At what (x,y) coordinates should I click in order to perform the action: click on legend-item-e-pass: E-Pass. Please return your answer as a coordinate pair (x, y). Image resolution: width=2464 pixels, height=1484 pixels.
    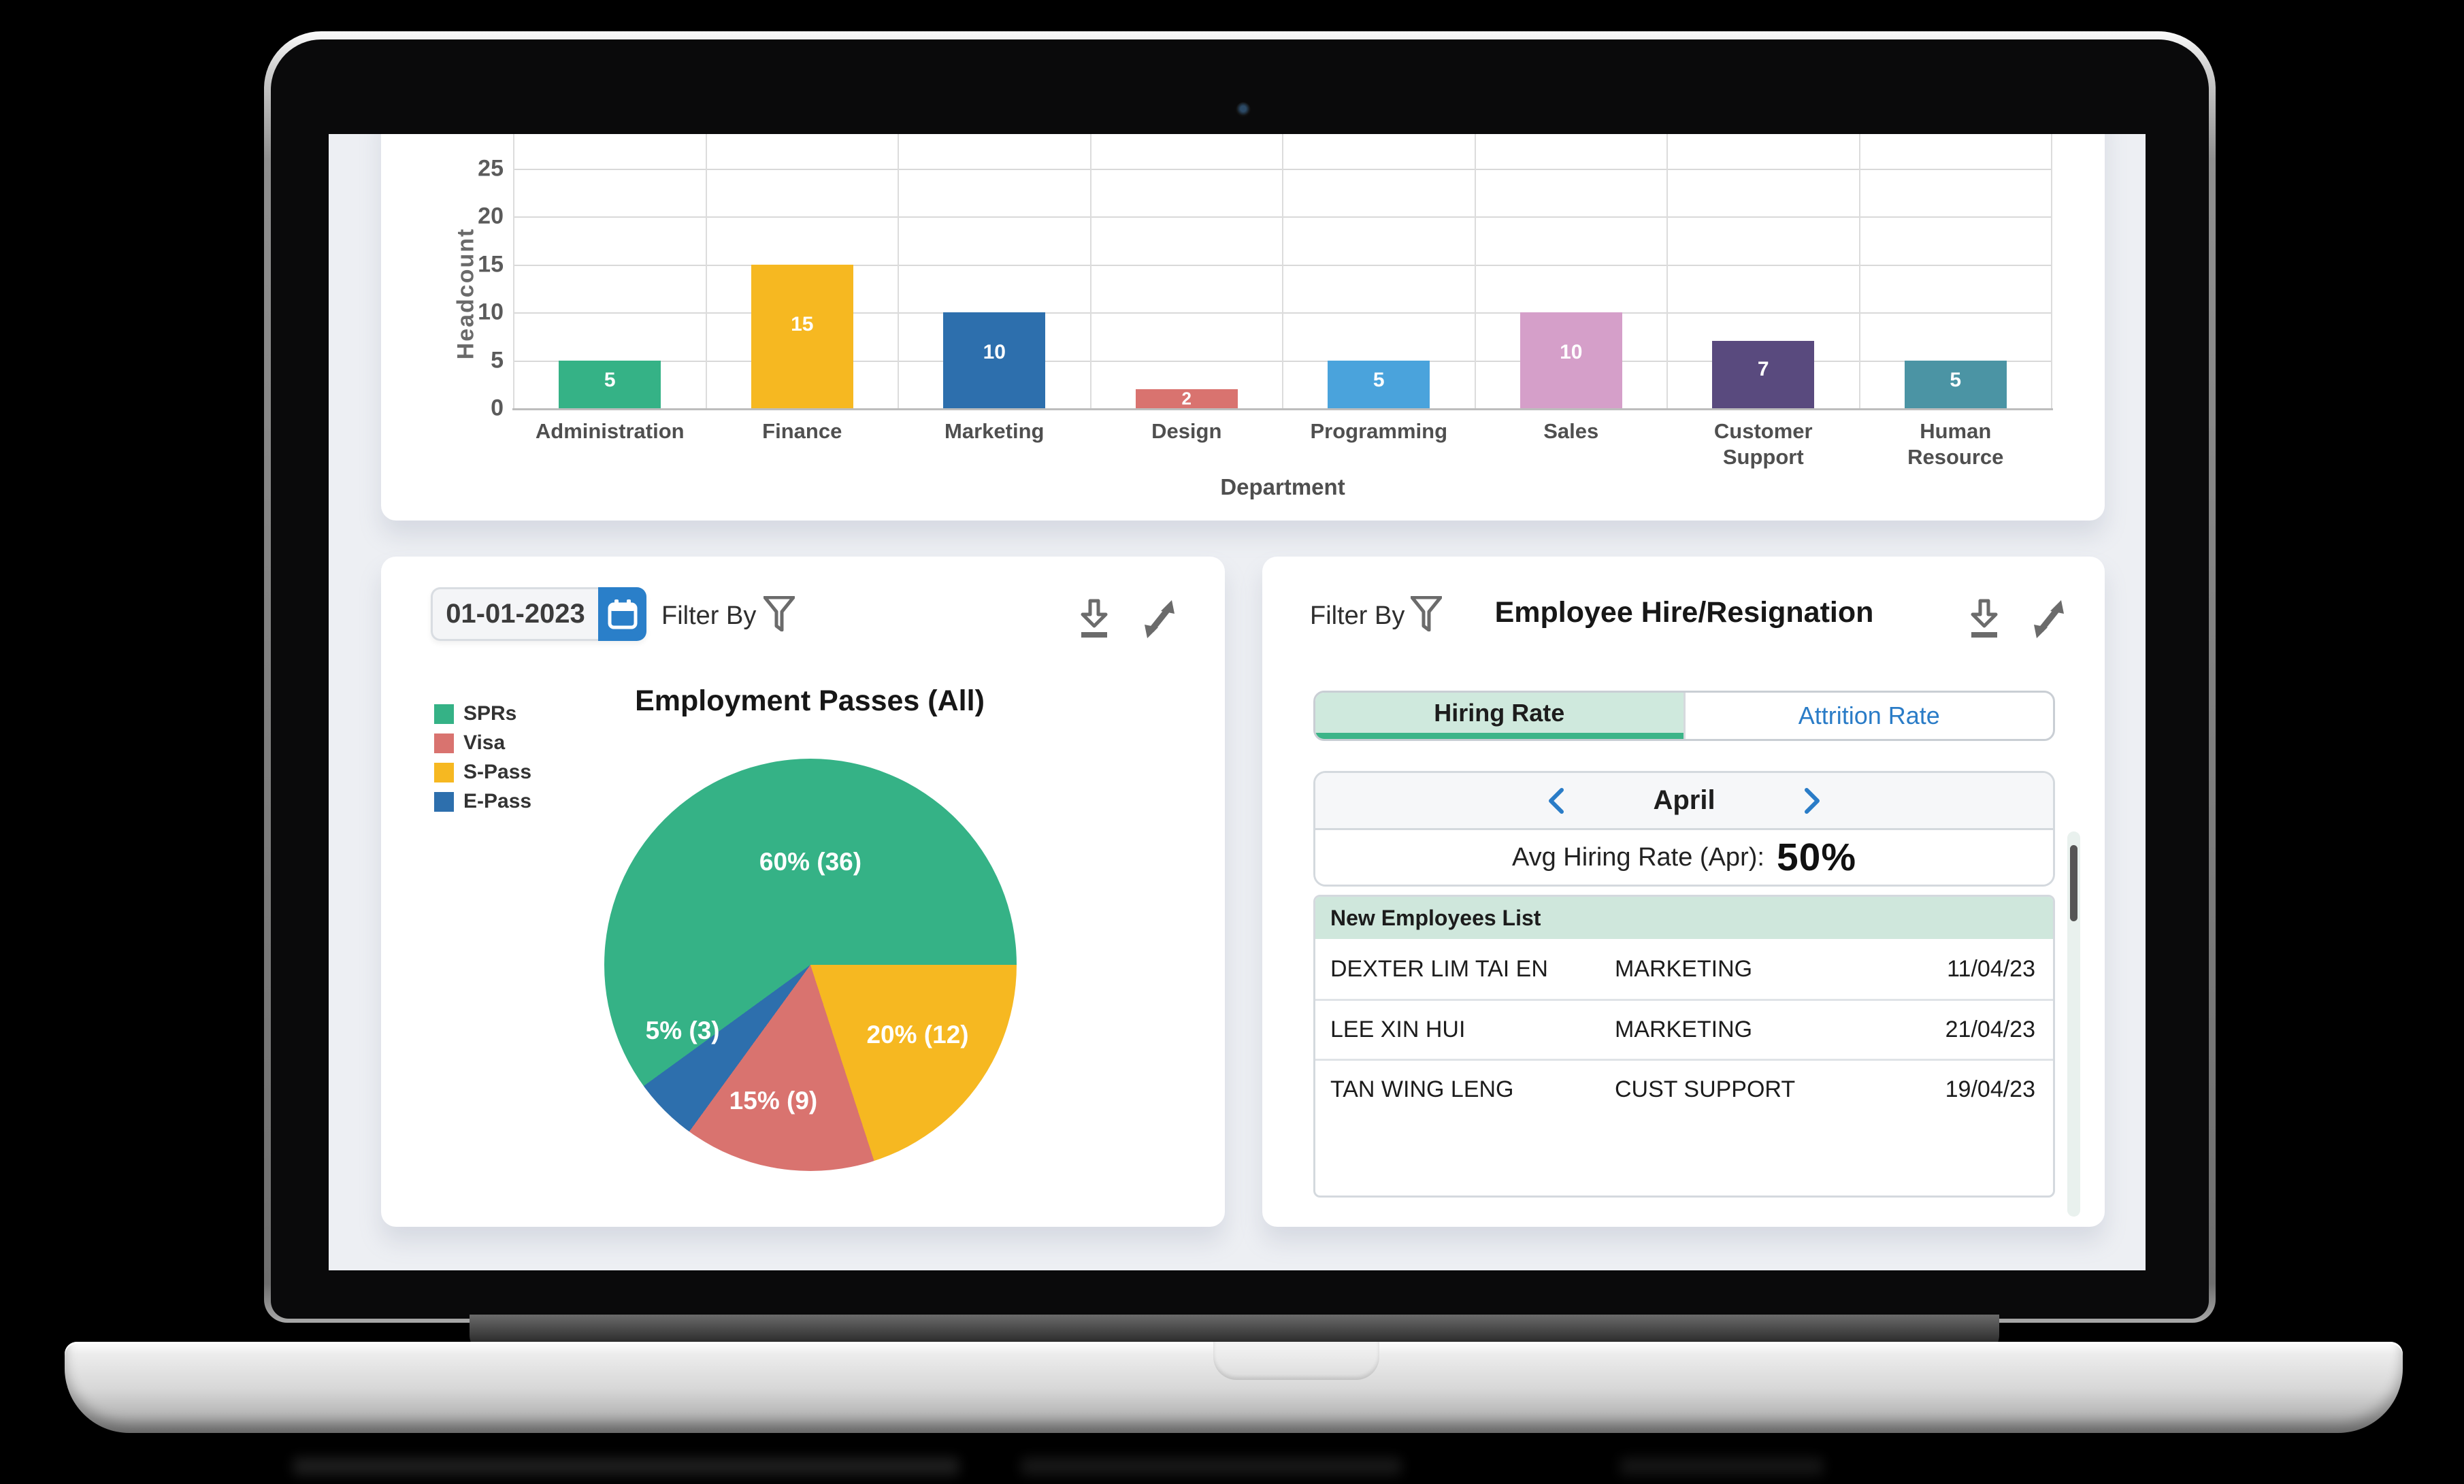
    Looking at the image, I should click on (482, 801).